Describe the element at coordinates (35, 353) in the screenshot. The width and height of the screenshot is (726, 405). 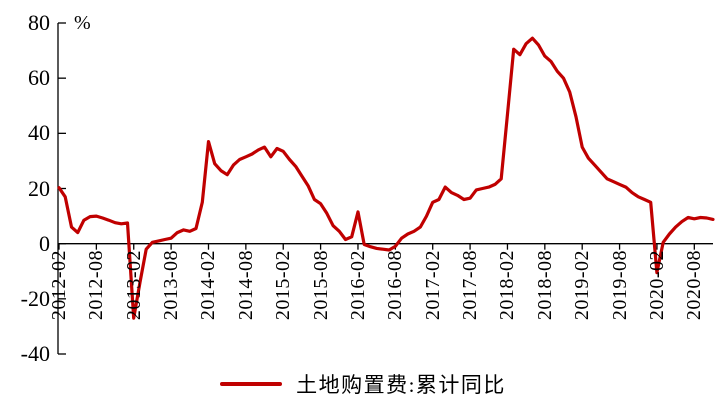
I see `y-tick-label: -40` at that location.